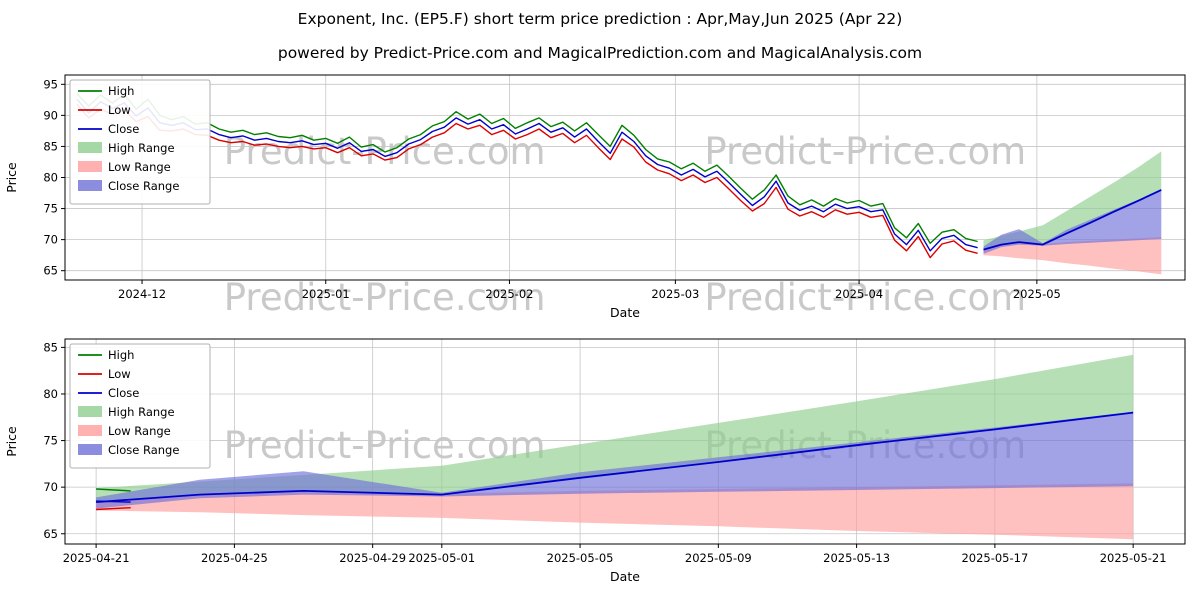 This screenshot has width=1200, height=600. What do you see at coordinates (994, 558) in the screenshot?
I see `x-tick-label: 2025-05-17` at bounding box center [994, 558].